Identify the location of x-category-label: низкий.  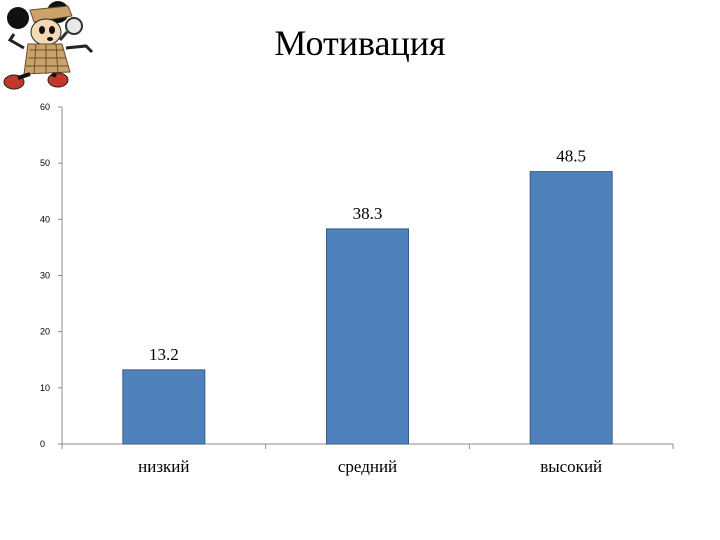
(163, 466).